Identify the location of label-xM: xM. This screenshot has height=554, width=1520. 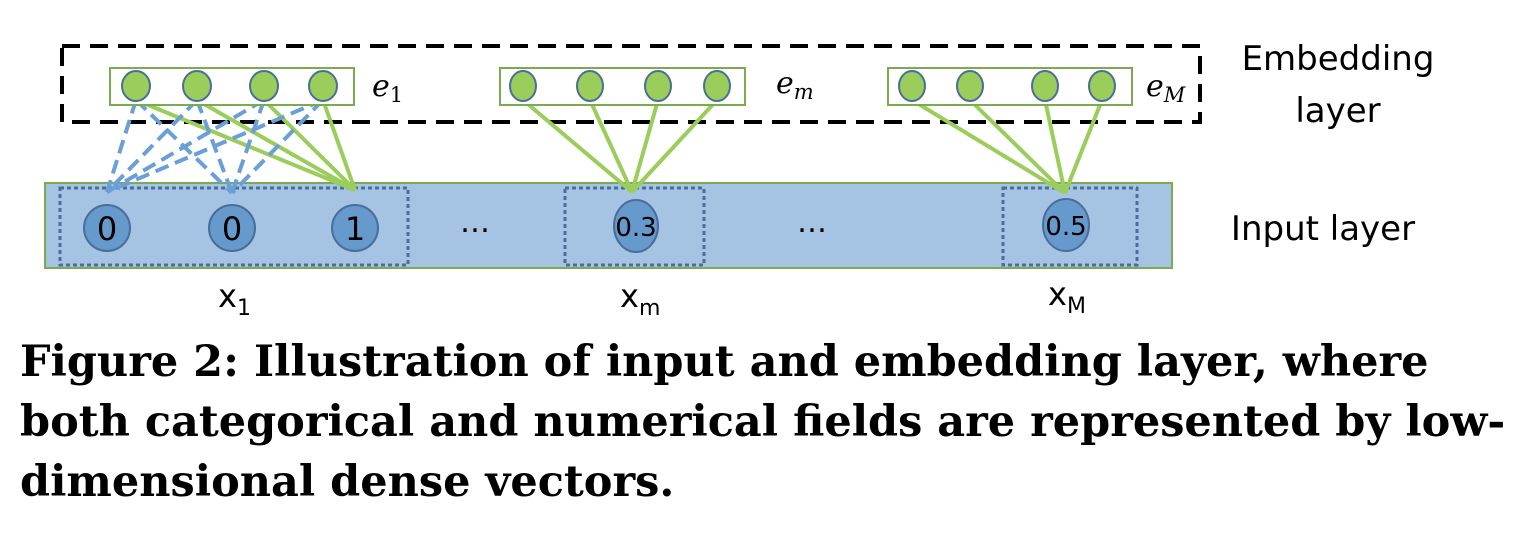
(1067, 297).